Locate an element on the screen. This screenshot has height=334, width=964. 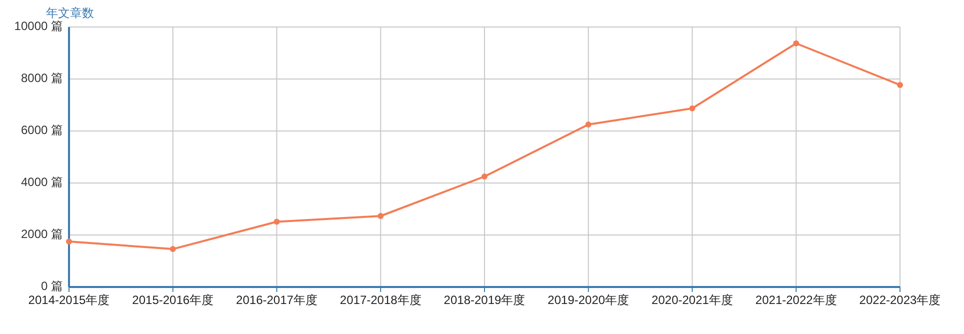
x-tick-label: 2014-2015年度 is located at coordinates (69, 300).